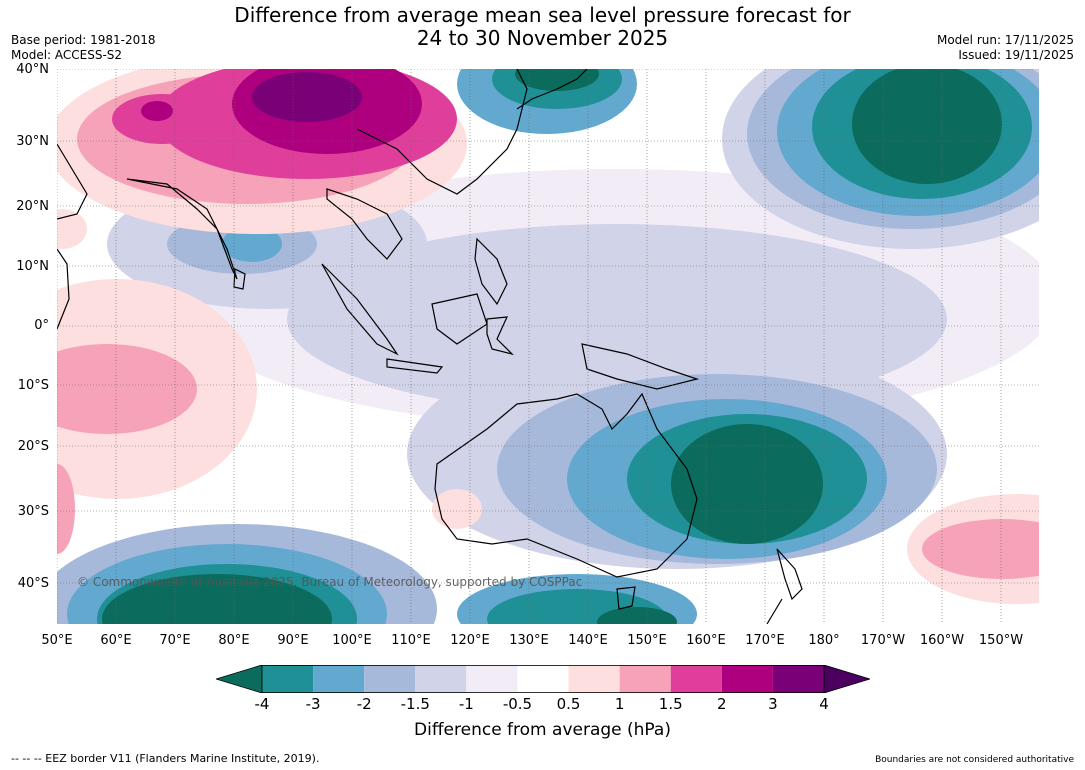 This screenshot has height=770, width=1085. What do you see at coordinates (313, 704) in the screenshot?
I see `colorbar-tick-label: -3` at bounding box center [313, 704].